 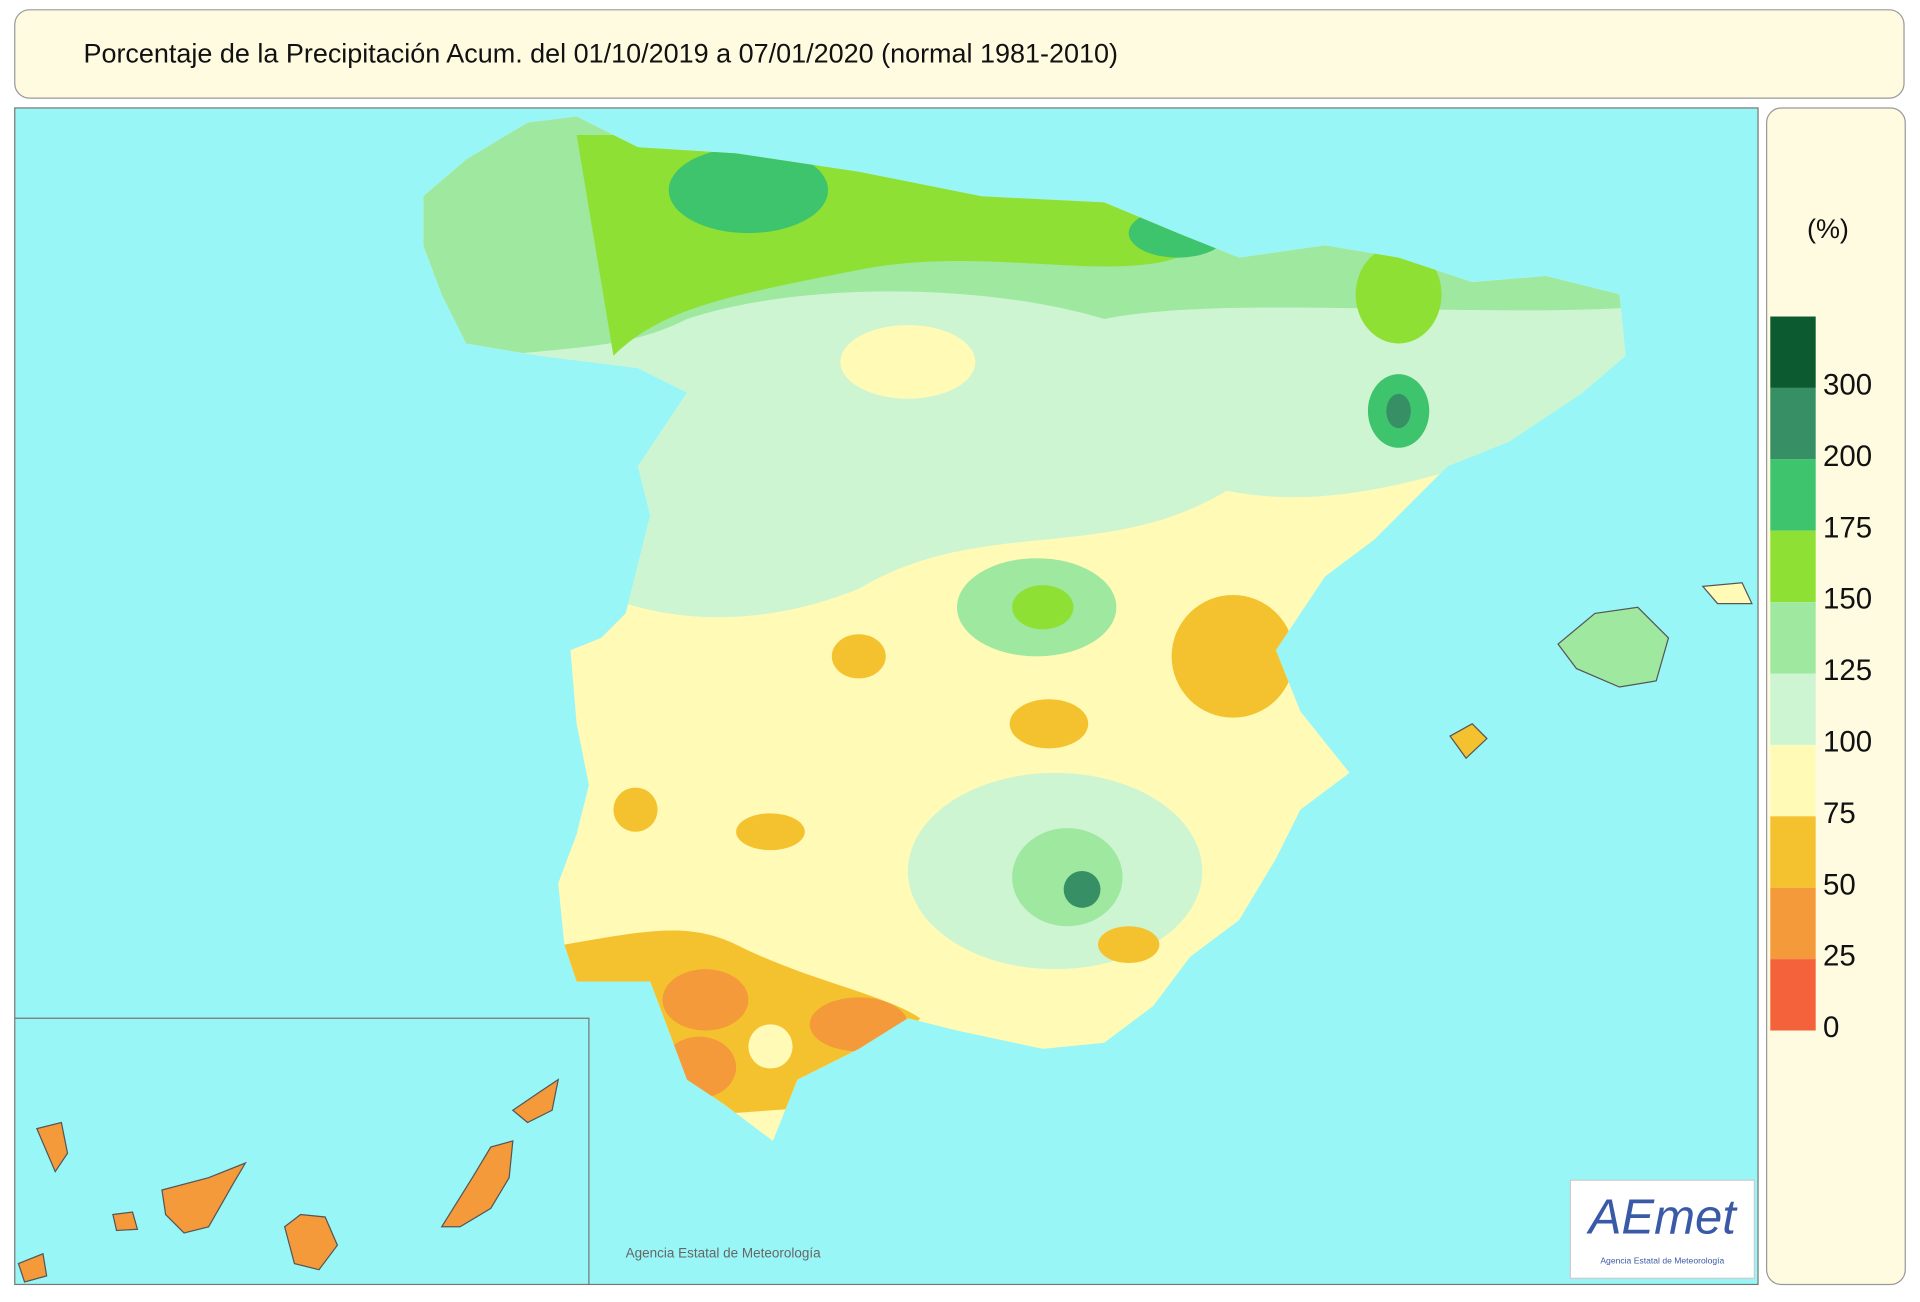 I want to click on legend-unit: (%), so click(x=1828, y=229).